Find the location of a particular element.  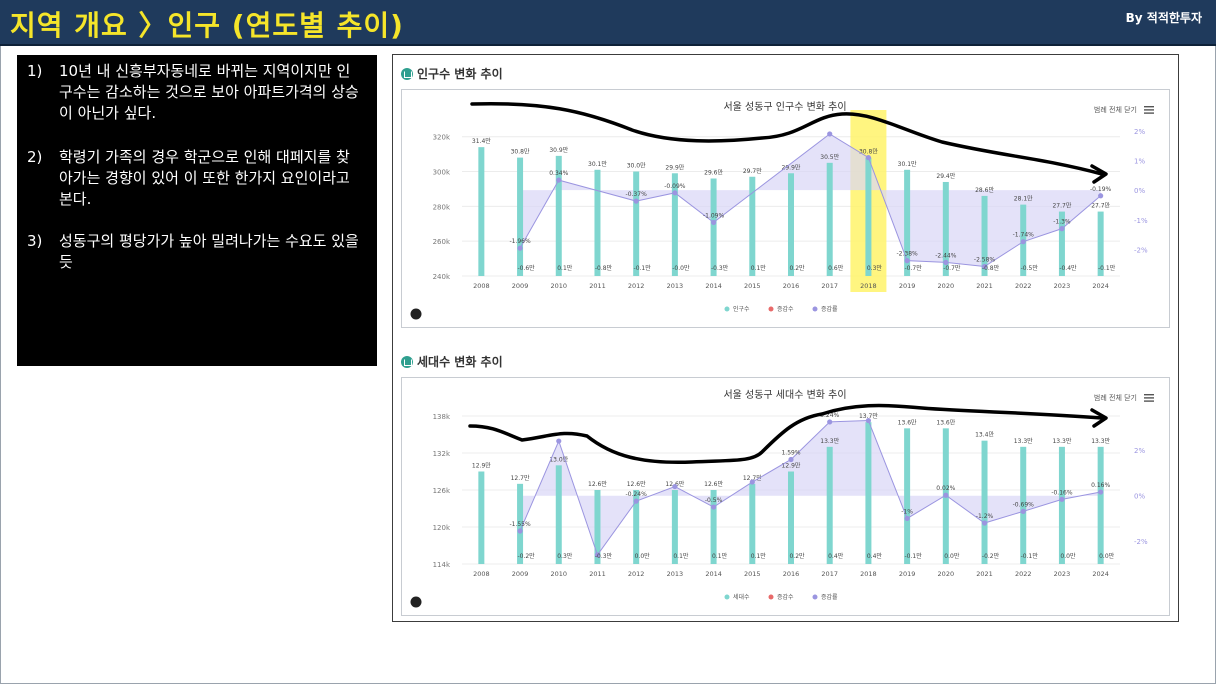

x-tick-label: 2024 is located at coordinates (1100, 574).